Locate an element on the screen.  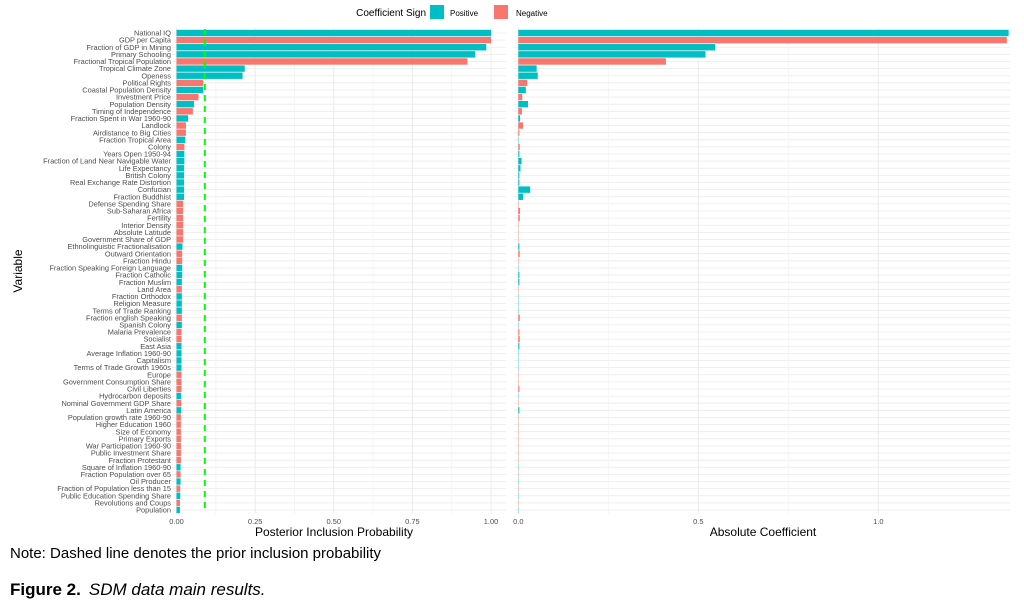
x-tick-label: 0.5 is located at coordinates (698, 521).